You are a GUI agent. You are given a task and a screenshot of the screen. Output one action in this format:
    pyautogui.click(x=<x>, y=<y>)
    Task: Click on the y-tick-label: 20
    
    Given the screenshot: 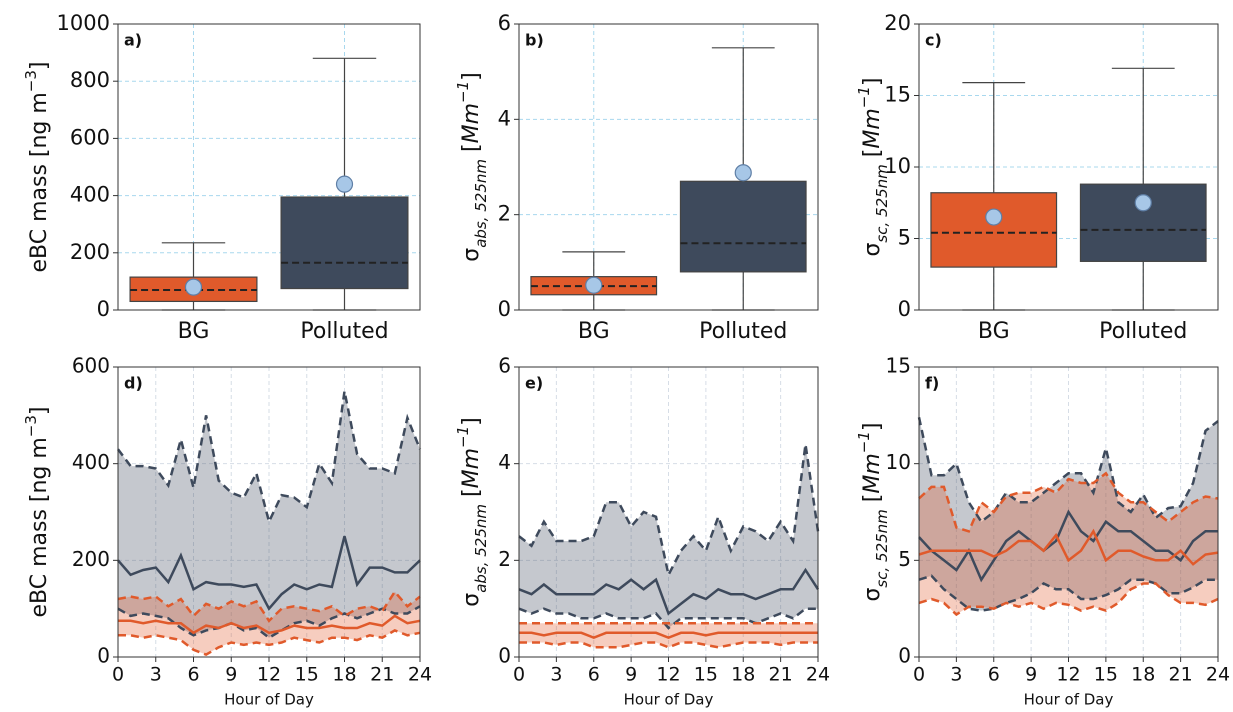 What is the action you would take?
    pyautogui.click(x=897, y=23)
    